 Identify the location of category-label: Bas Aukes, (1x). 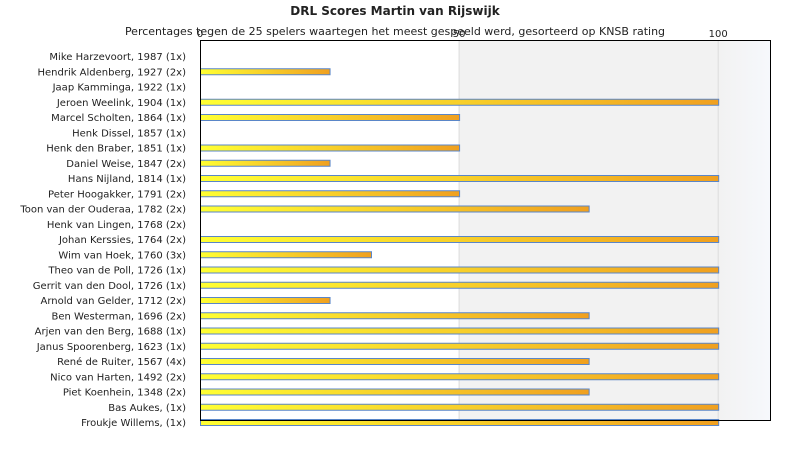
(147, 408).